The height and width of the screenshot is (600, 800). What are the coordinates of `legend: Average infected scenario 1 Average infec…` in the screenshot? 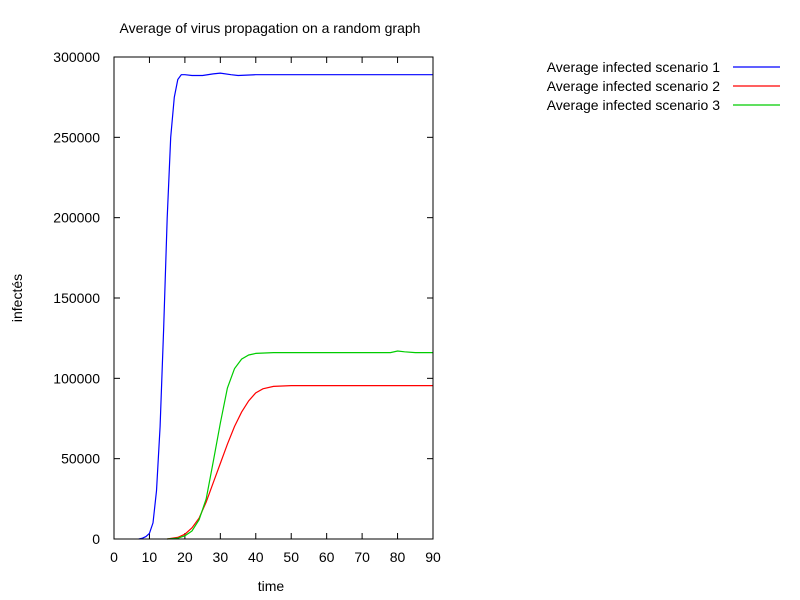 It's located at (663, 86).